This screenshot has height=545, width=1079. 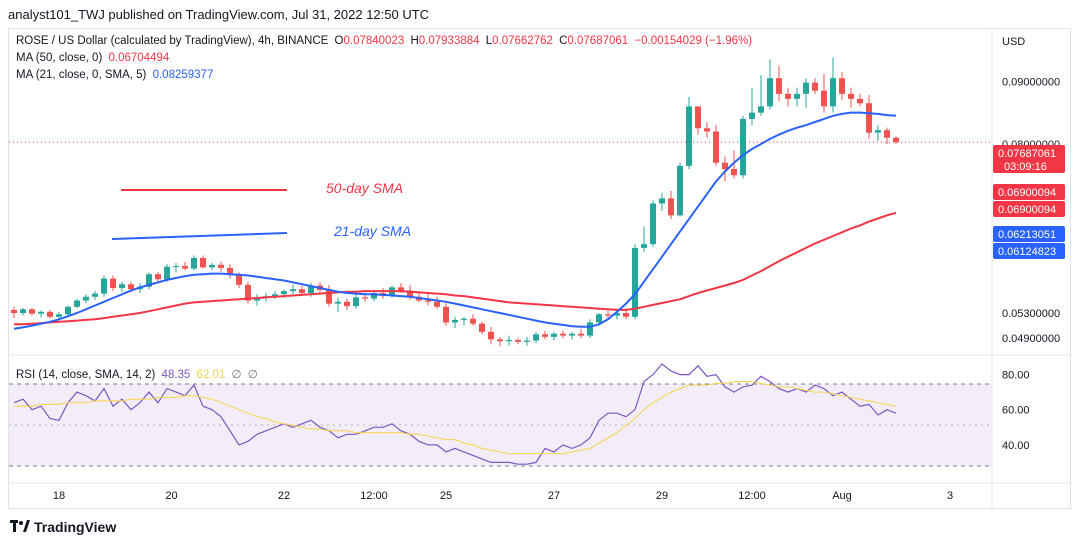 I want to click on legend-ma21-label: MA (21, close, 0, SMA, 5), so click(x=81, y=75).